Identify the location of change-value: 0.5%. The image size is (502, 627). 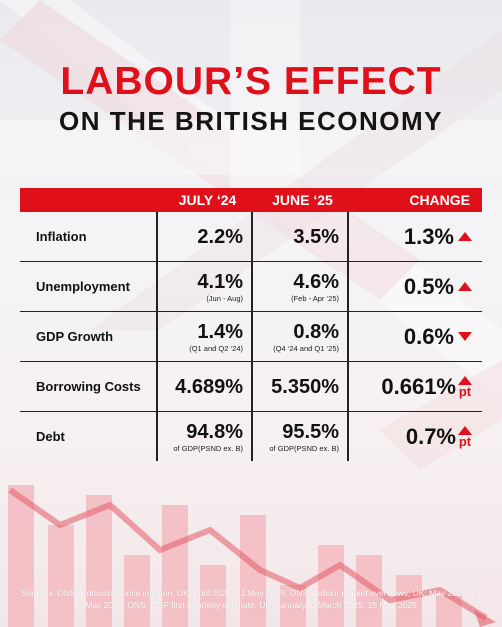
(428, 286).